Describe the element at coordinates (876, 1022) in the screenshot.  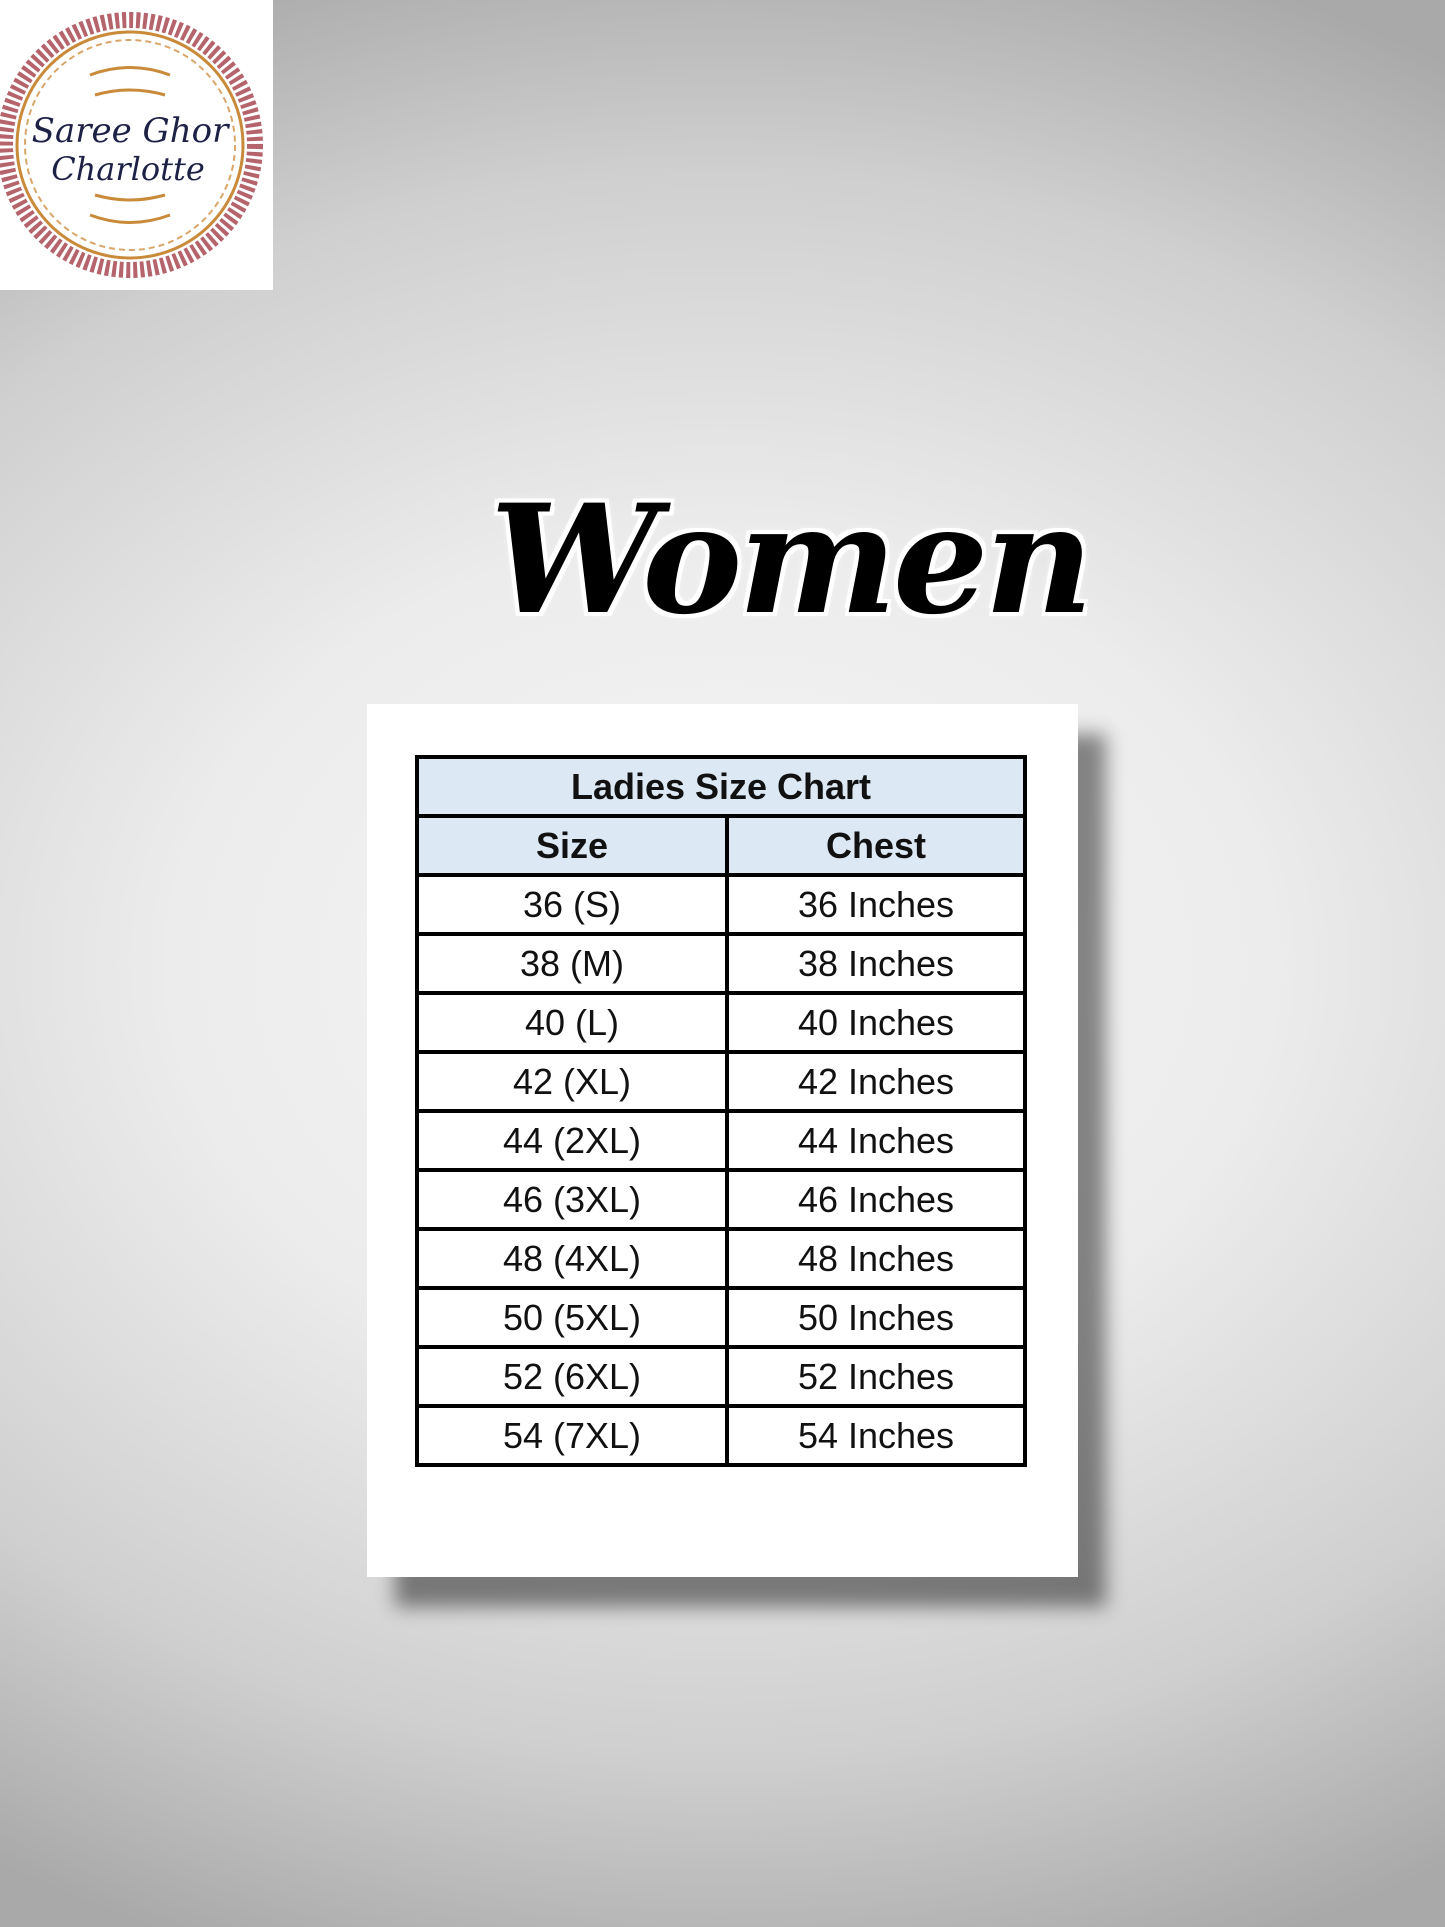
I see `chest-cell: 40 Inches` at that location.